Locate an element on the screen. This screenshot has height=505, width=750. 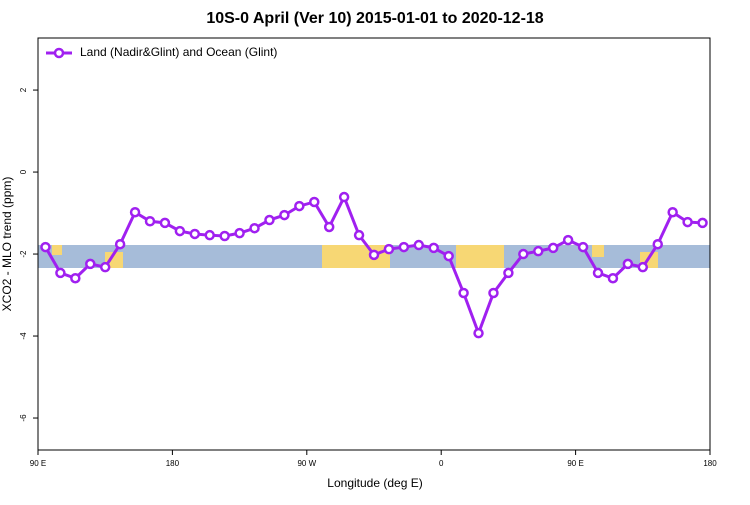
y-tick-label: -4 is located at coordinates (23, 336).